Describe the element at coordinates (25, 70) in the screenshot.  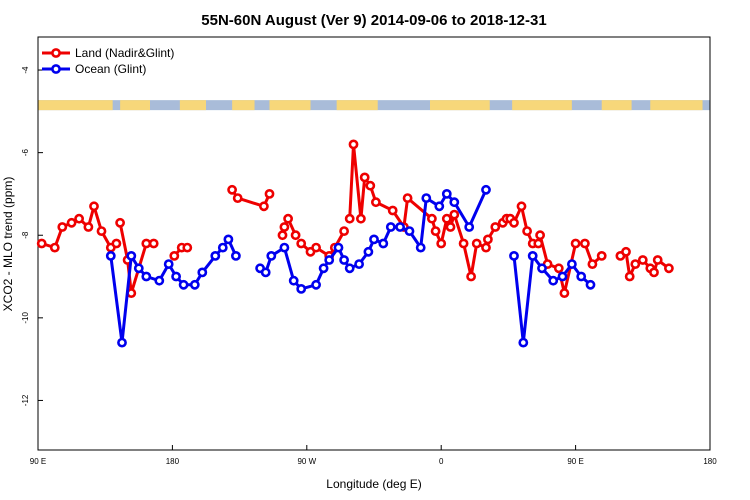
I see `y-tick-label: -4` at that location.